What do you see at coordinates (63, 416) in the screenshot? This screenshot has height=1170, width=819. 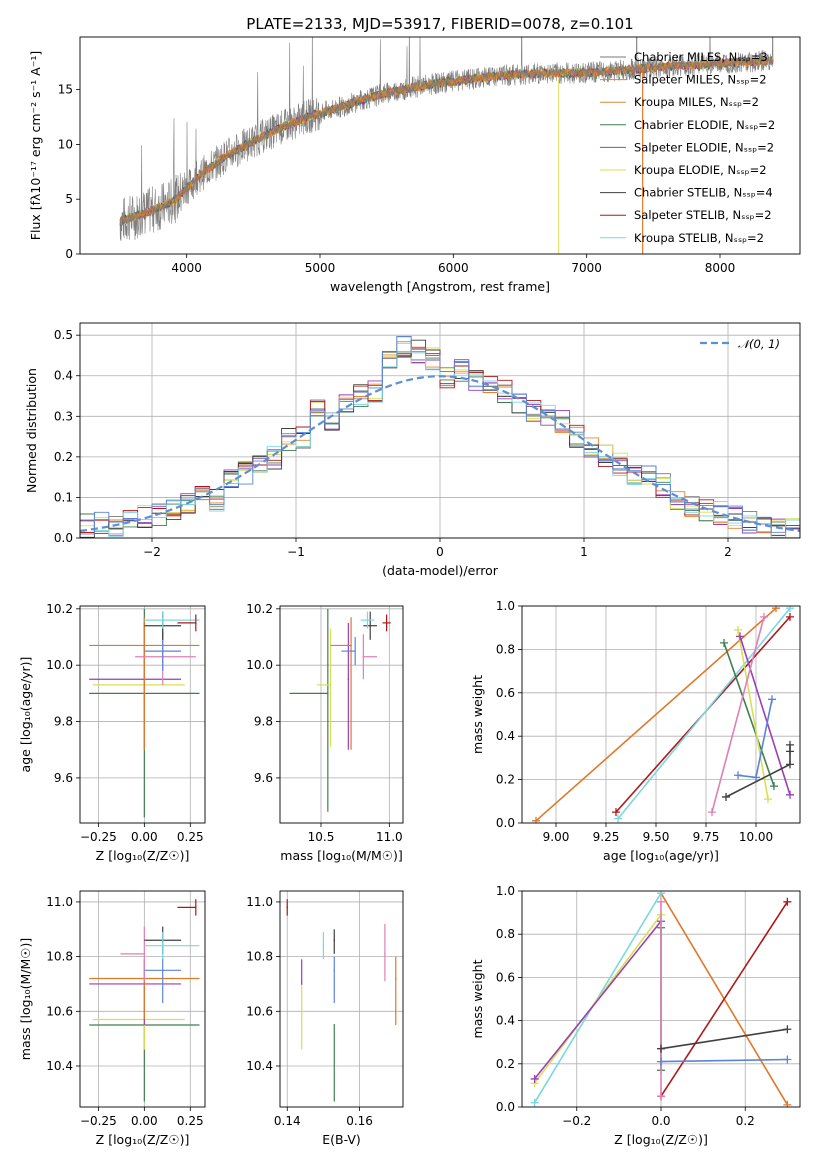 I see `y-tick-label: 0.3` at bounding box center [63, 416].